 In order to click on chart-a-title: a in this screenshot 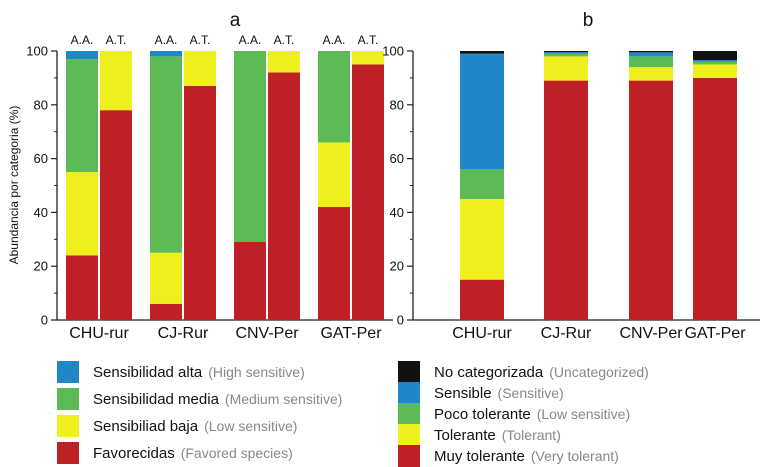, I will do `click(235, 20)`.